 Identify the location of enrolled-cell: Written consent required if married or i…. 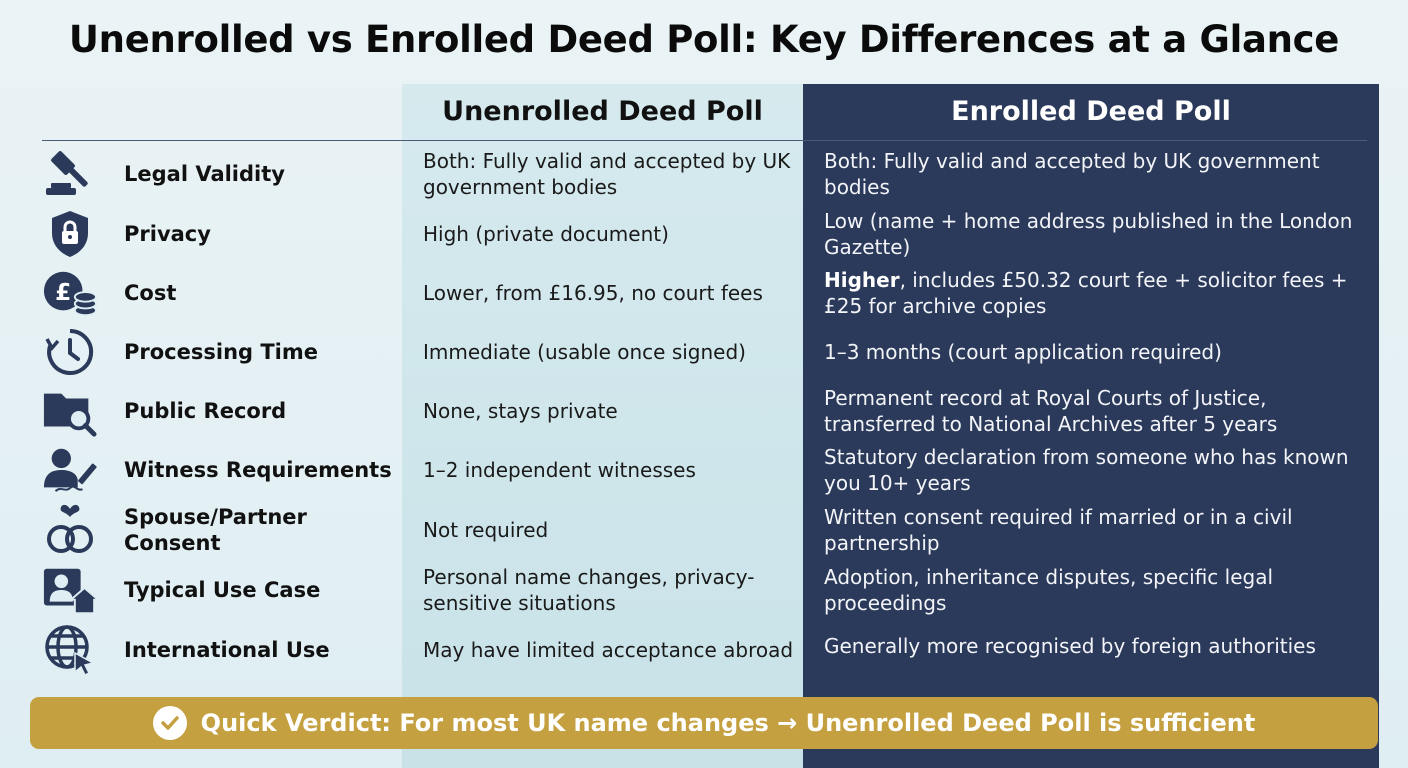
(1058, 530).